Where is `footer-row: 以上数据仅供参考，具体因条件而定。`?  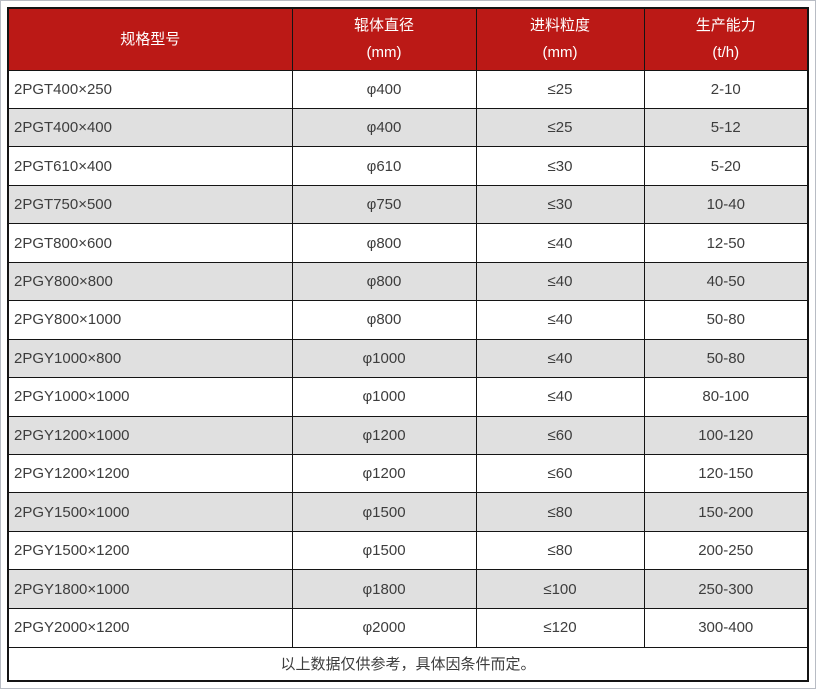 footer-row: 以上数据仅供参考，具体因条件而定。 is located at coordinates (408, 664).